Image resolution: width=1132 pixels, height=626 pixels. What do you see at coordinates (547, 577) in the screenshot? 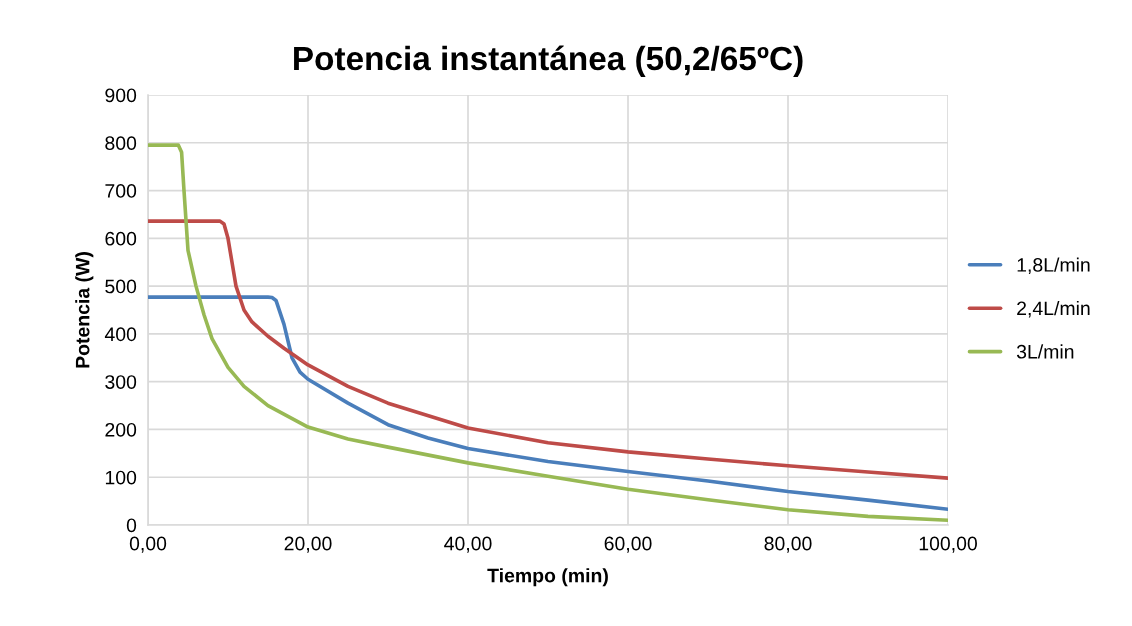
I see `x-axis-title: Tiempo (min)` at bounding box center [547, 577].